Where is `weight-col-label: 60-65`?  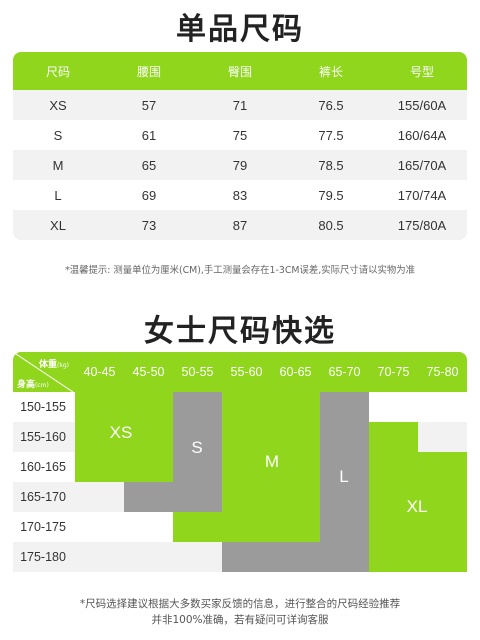 weight-col-label: 60-65 is located at coordinates (295, 372).